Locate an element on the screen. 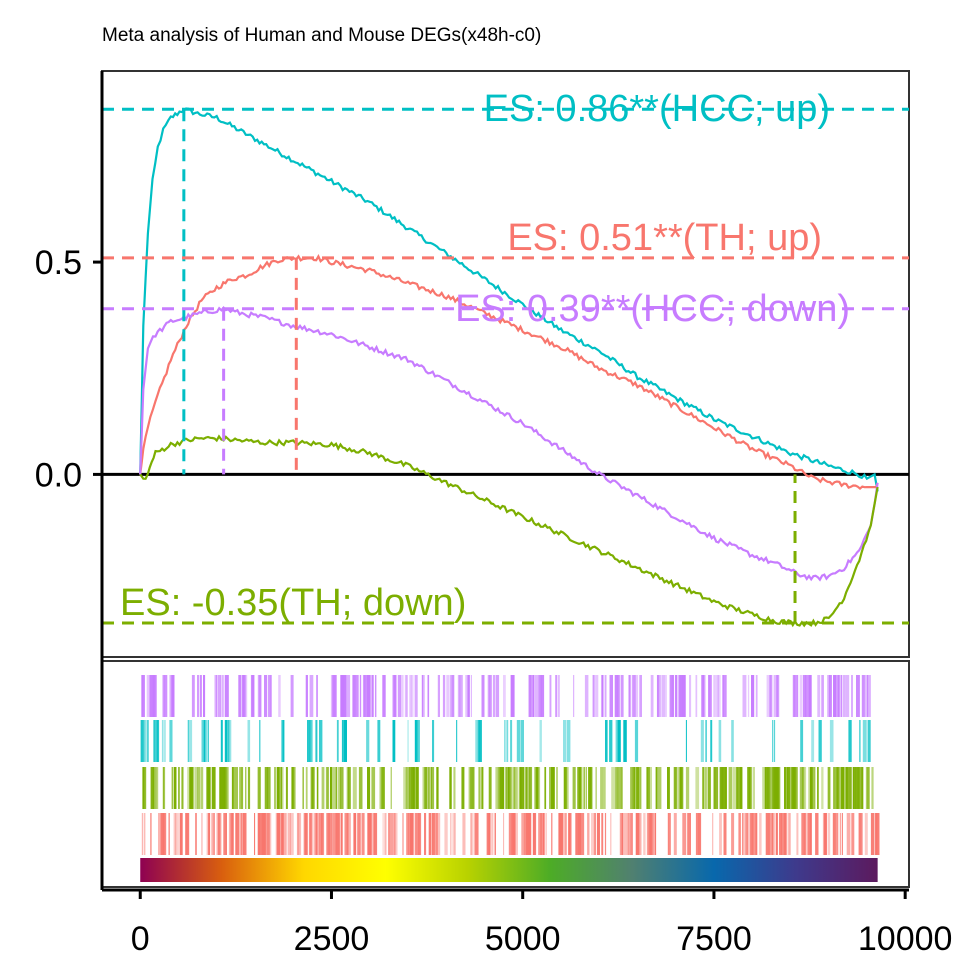 The width and height of the screenshot is (960, 960). es-label-1: ES: 0.86**(HCC; up) is located at coordinates (657, 109).